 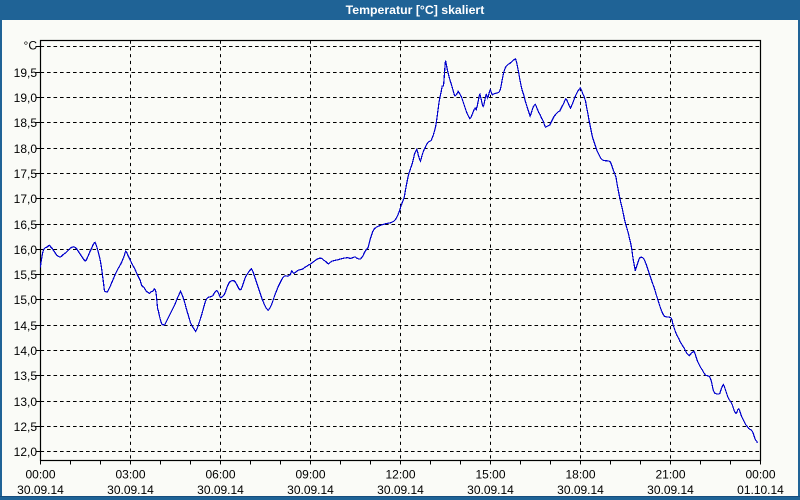 What do you see at coordinates (26, 376) in the screenshot?
I see `svg-text: 13,5` at bounding box center [26, 376].